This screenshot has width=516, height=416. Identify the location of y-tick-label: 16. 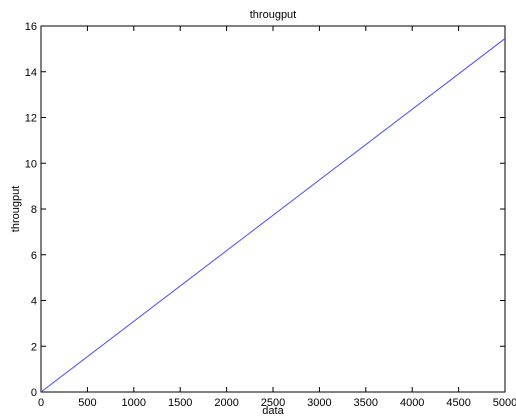
(31, 27).